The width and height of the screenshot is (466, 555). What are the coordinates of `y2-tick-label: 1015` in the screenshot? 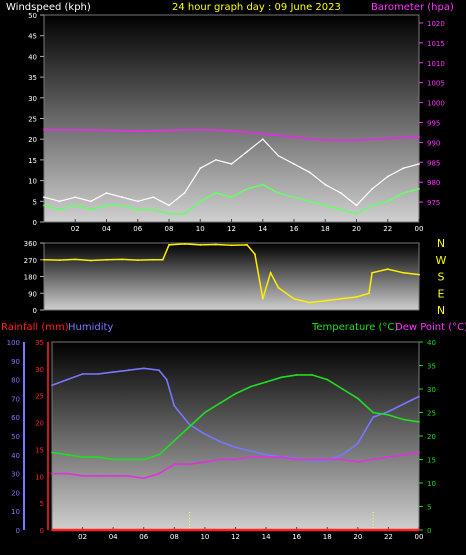 It's located at (436, 44).